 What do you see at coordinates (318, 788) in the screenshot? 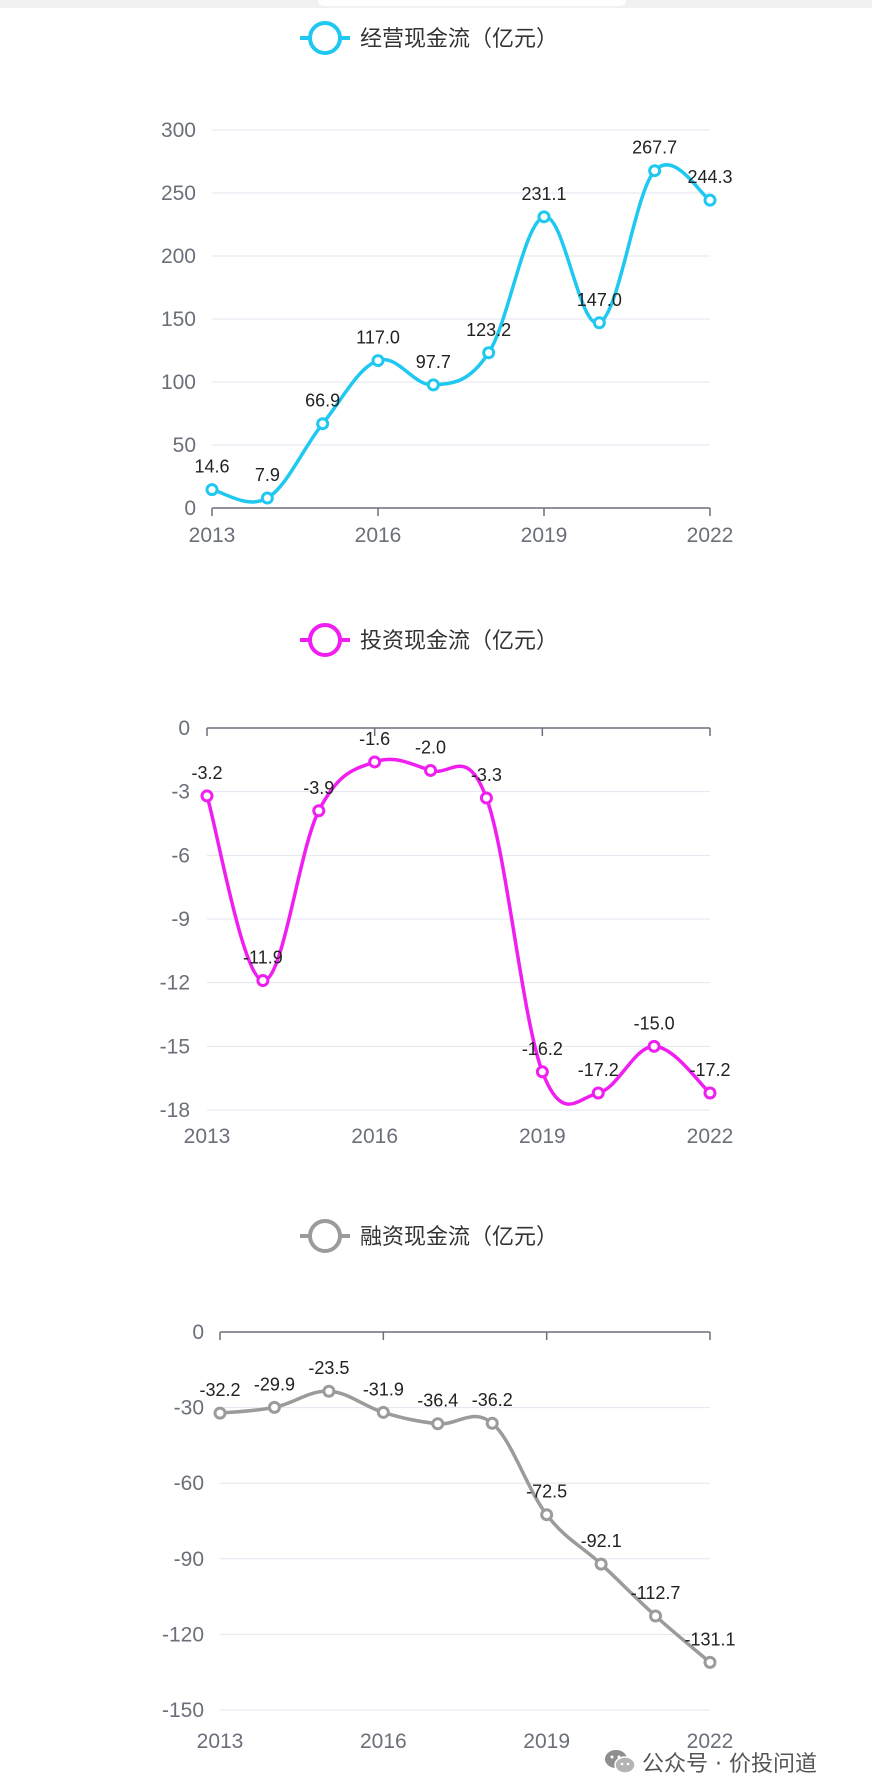
I see `data-label: -3.9` at bounding box center [318, 788].